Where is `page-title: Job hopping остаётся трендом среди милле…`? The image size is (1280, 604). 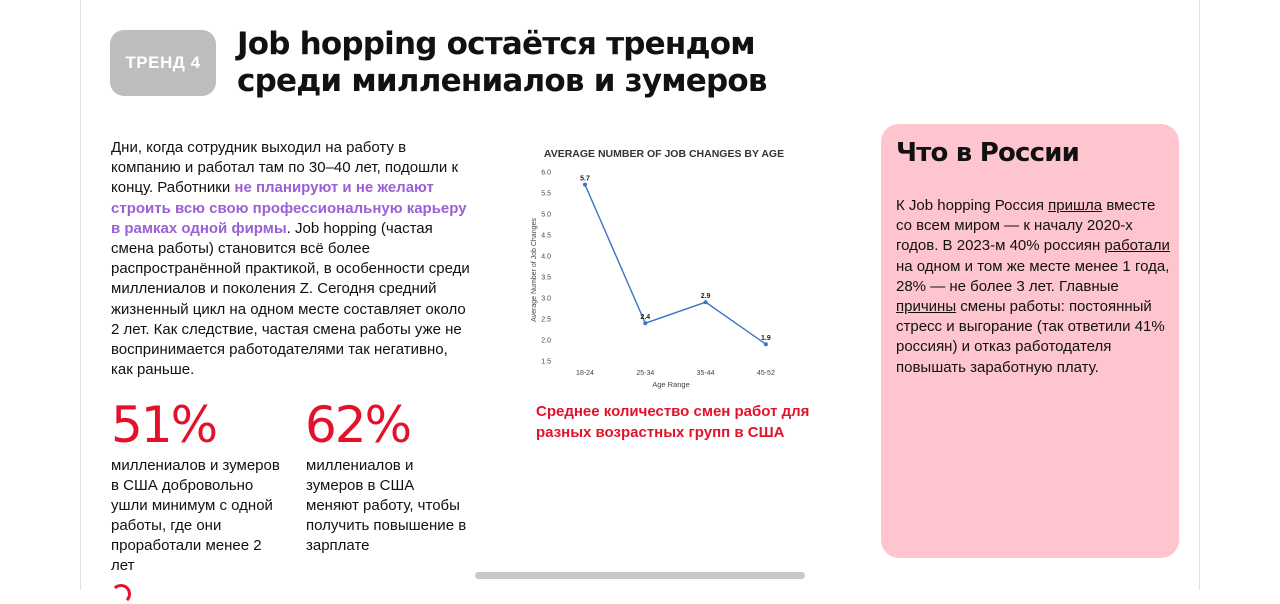 page-title: Job hopping остаётся трендом среди милле… is located at coordinates (502, 62).